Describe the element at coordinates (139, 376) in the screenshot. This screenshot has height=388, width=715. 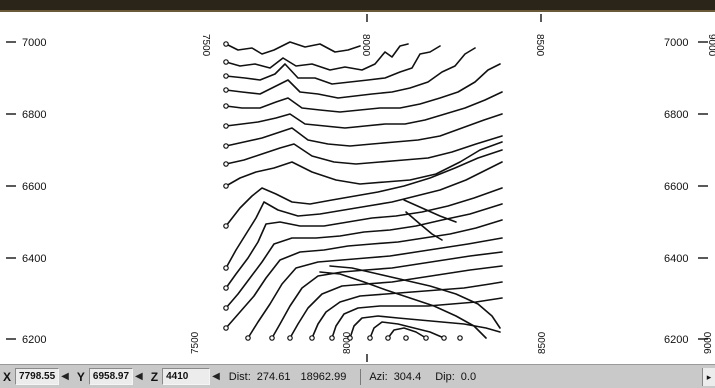
I see `y-field-arrow-icon: ◀` at that location.